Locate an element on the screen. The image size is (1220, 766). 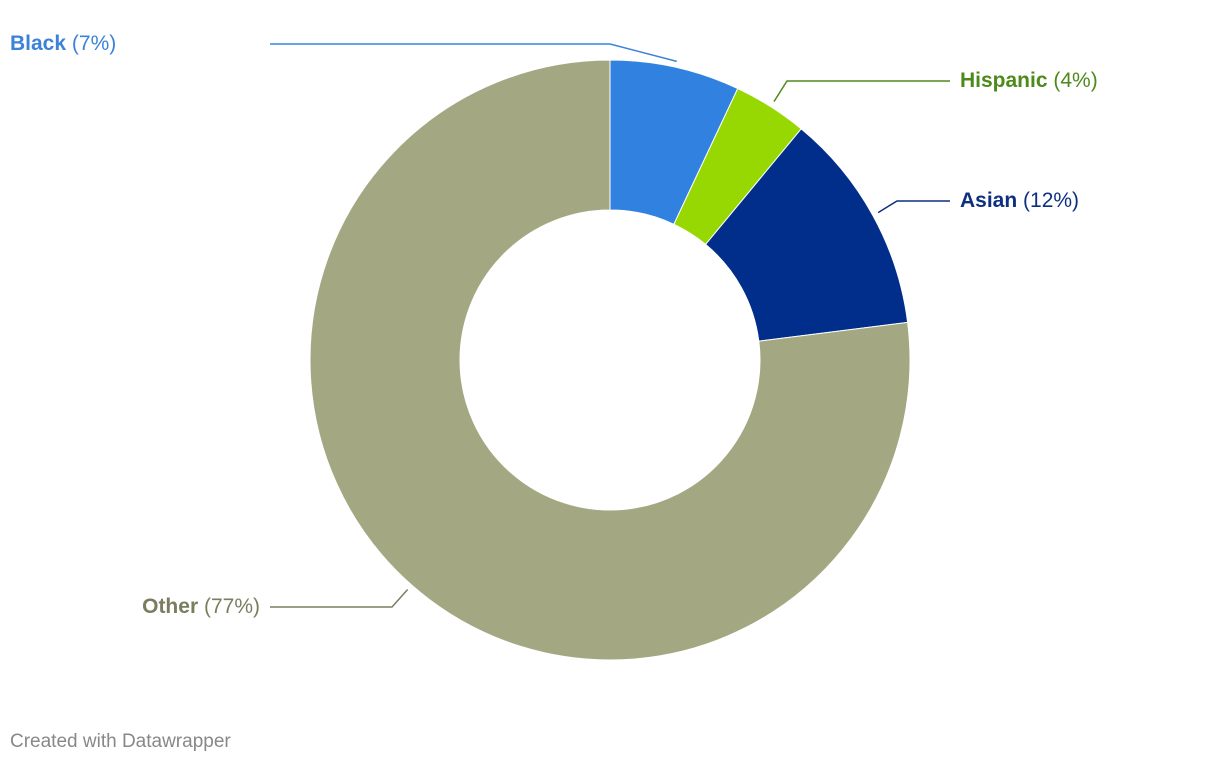
value-label: (12%) is located at coordinates (1051, 200).